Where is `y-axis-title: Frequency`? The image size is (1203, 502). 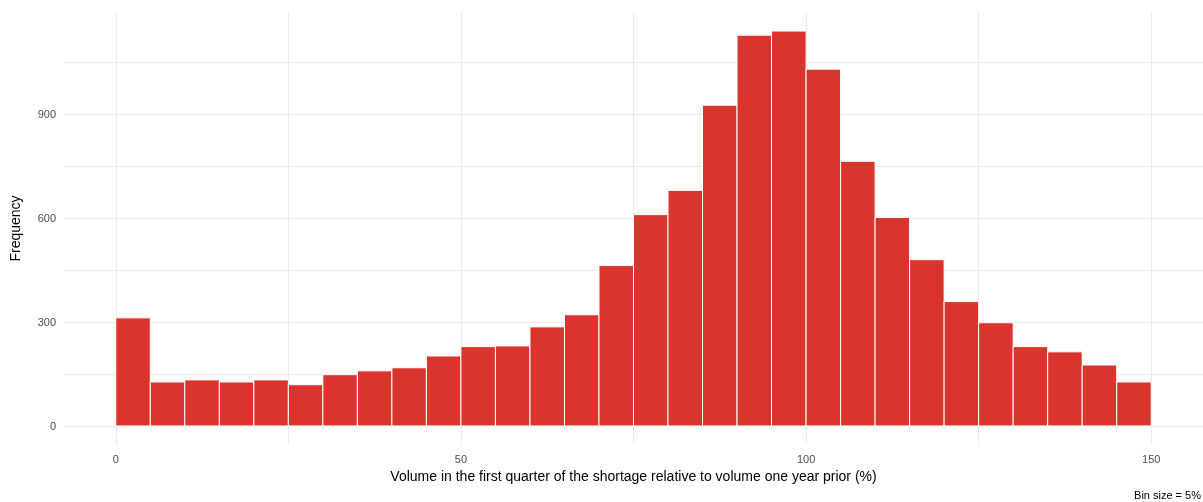
y-axis-title: Frequency is located at coordinates (15, 228).